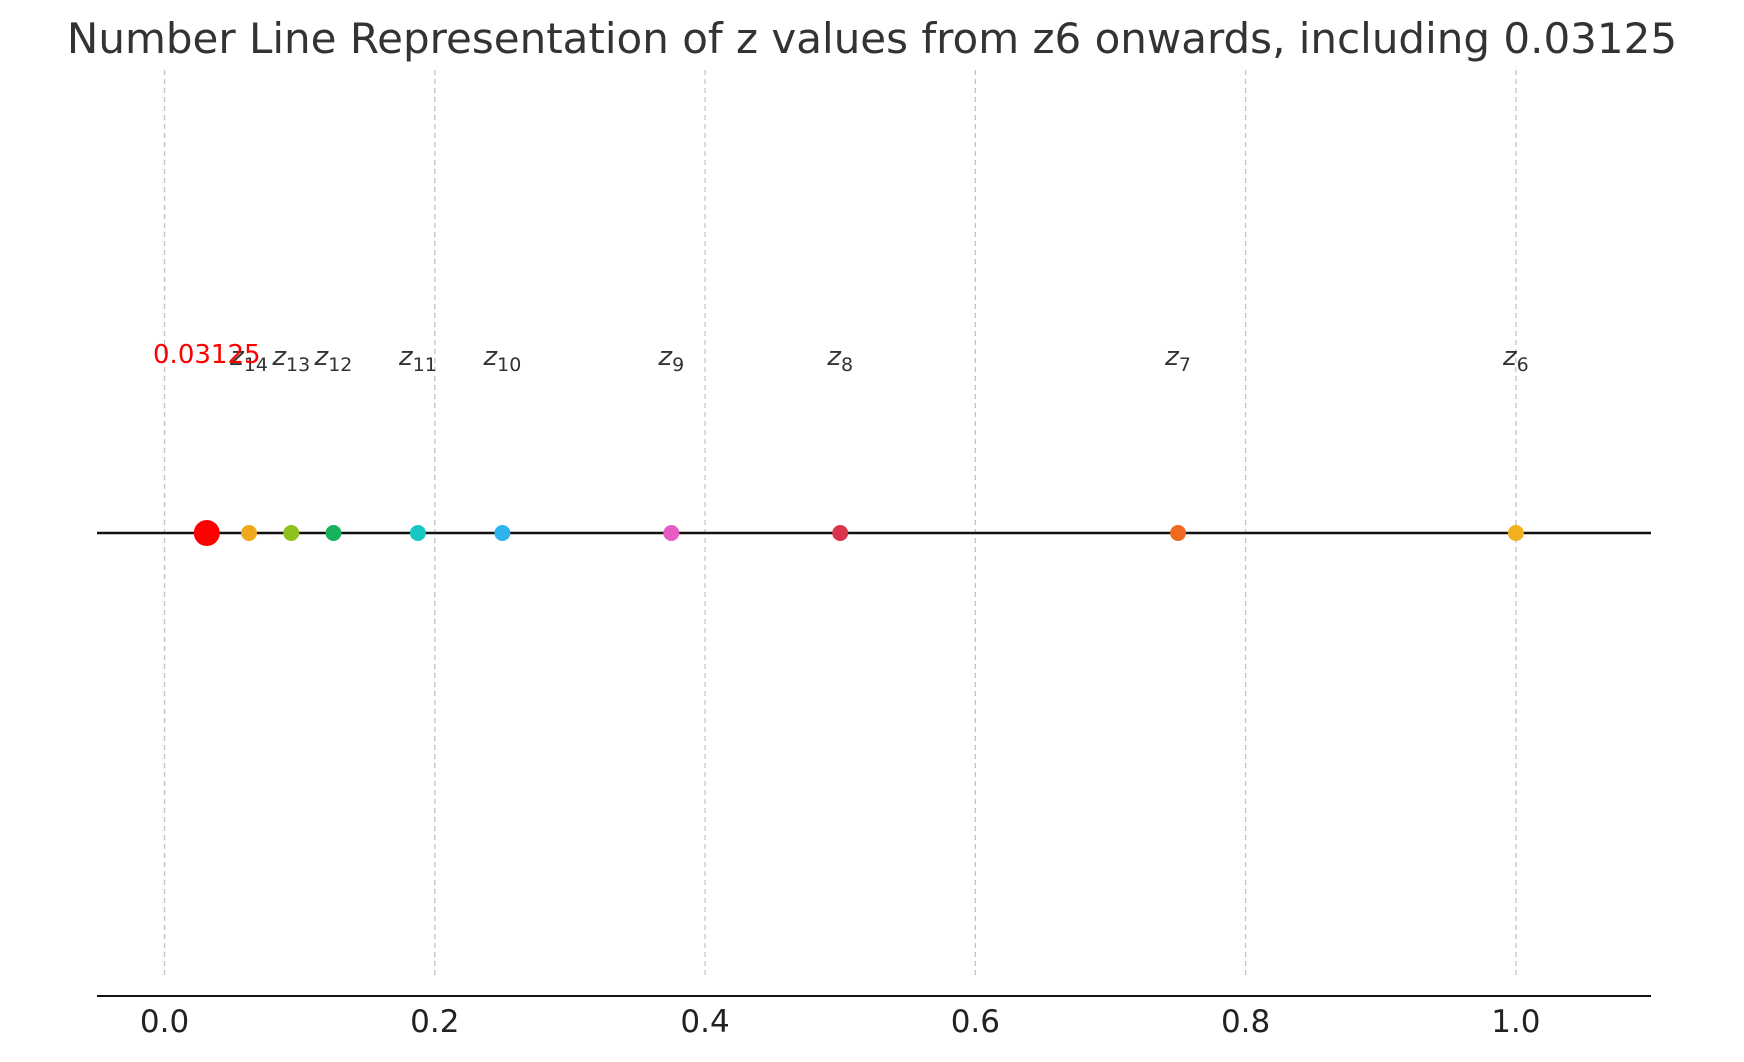 This screenshot has height=1062, width=1744. Describe the element at coordinates (333, 359) in the screenshot. I see `point-label-z12: z12` at that location.